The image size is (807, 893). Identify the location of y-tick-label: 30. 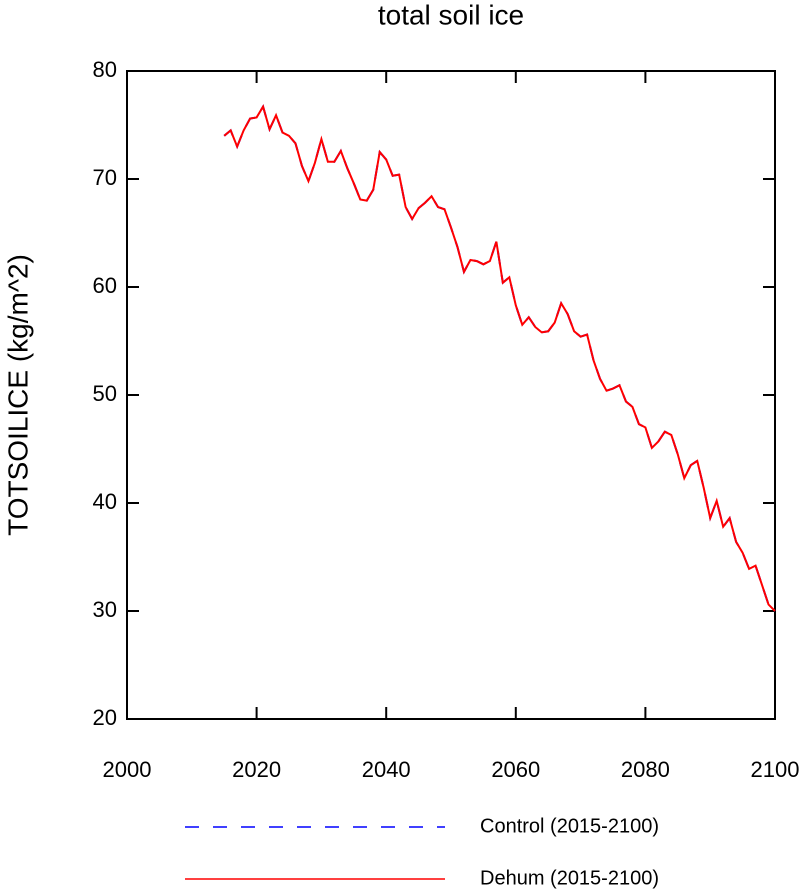
(105, 609).